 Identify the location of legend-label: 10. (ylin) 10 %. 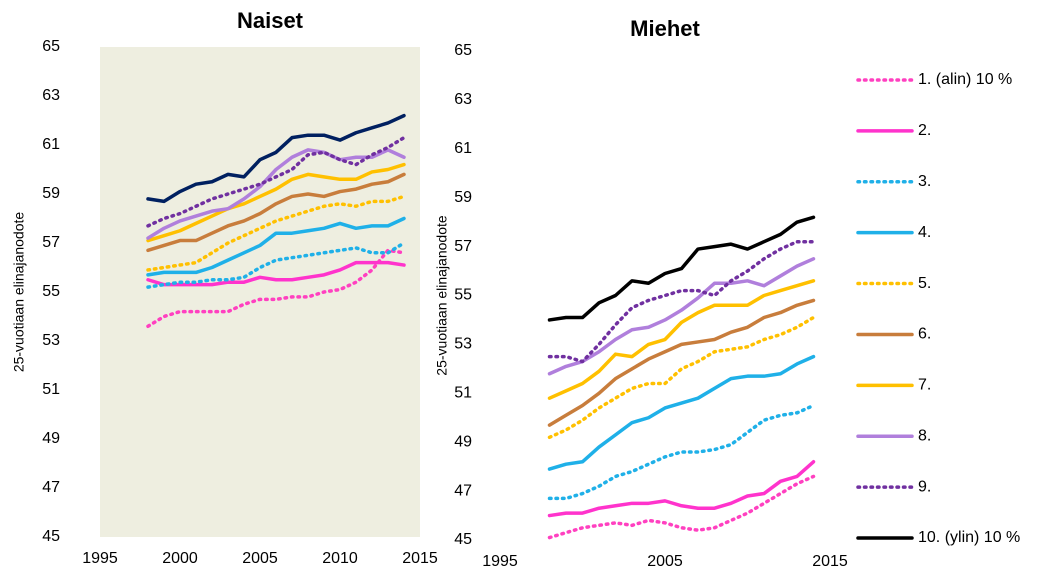
(969, 537).